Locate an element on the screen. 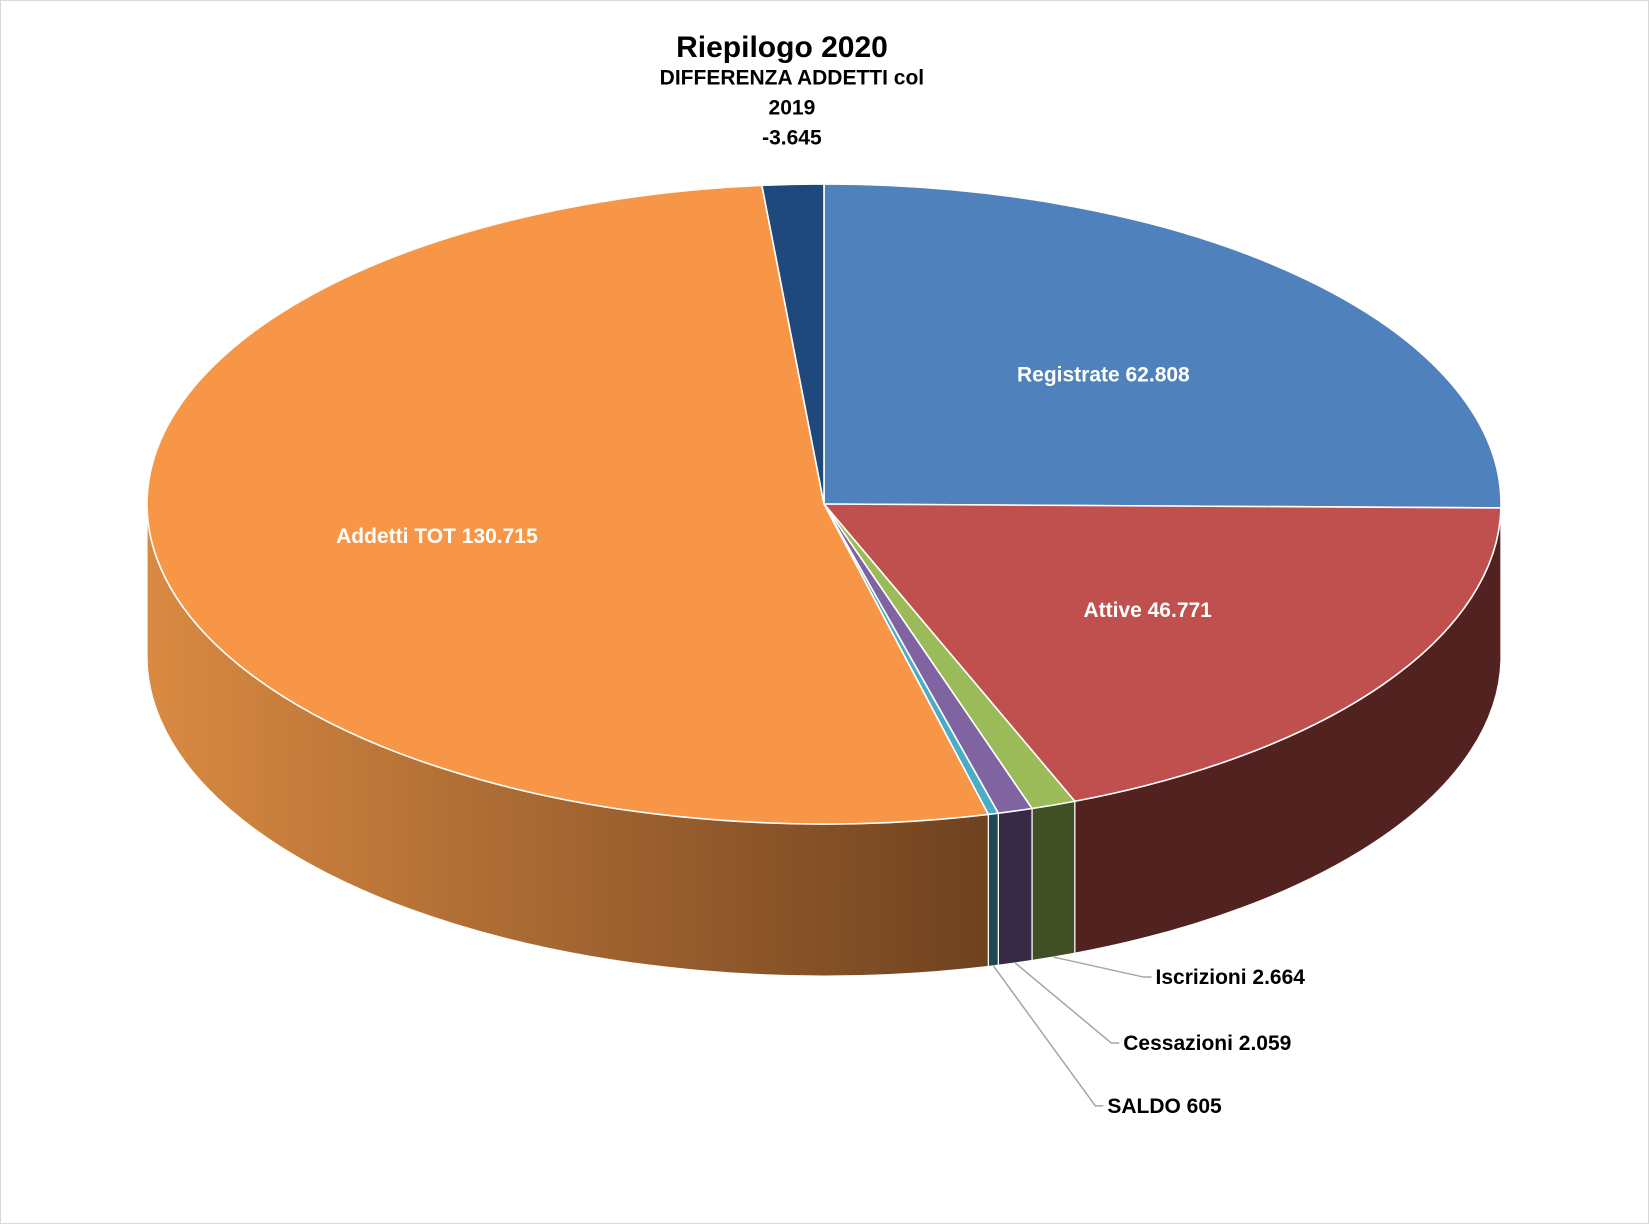 This screenshot has width=1649, height=1224. data-label-cessazioni: Cessazioni 2.059 is located at coordinates (1207, 1043).